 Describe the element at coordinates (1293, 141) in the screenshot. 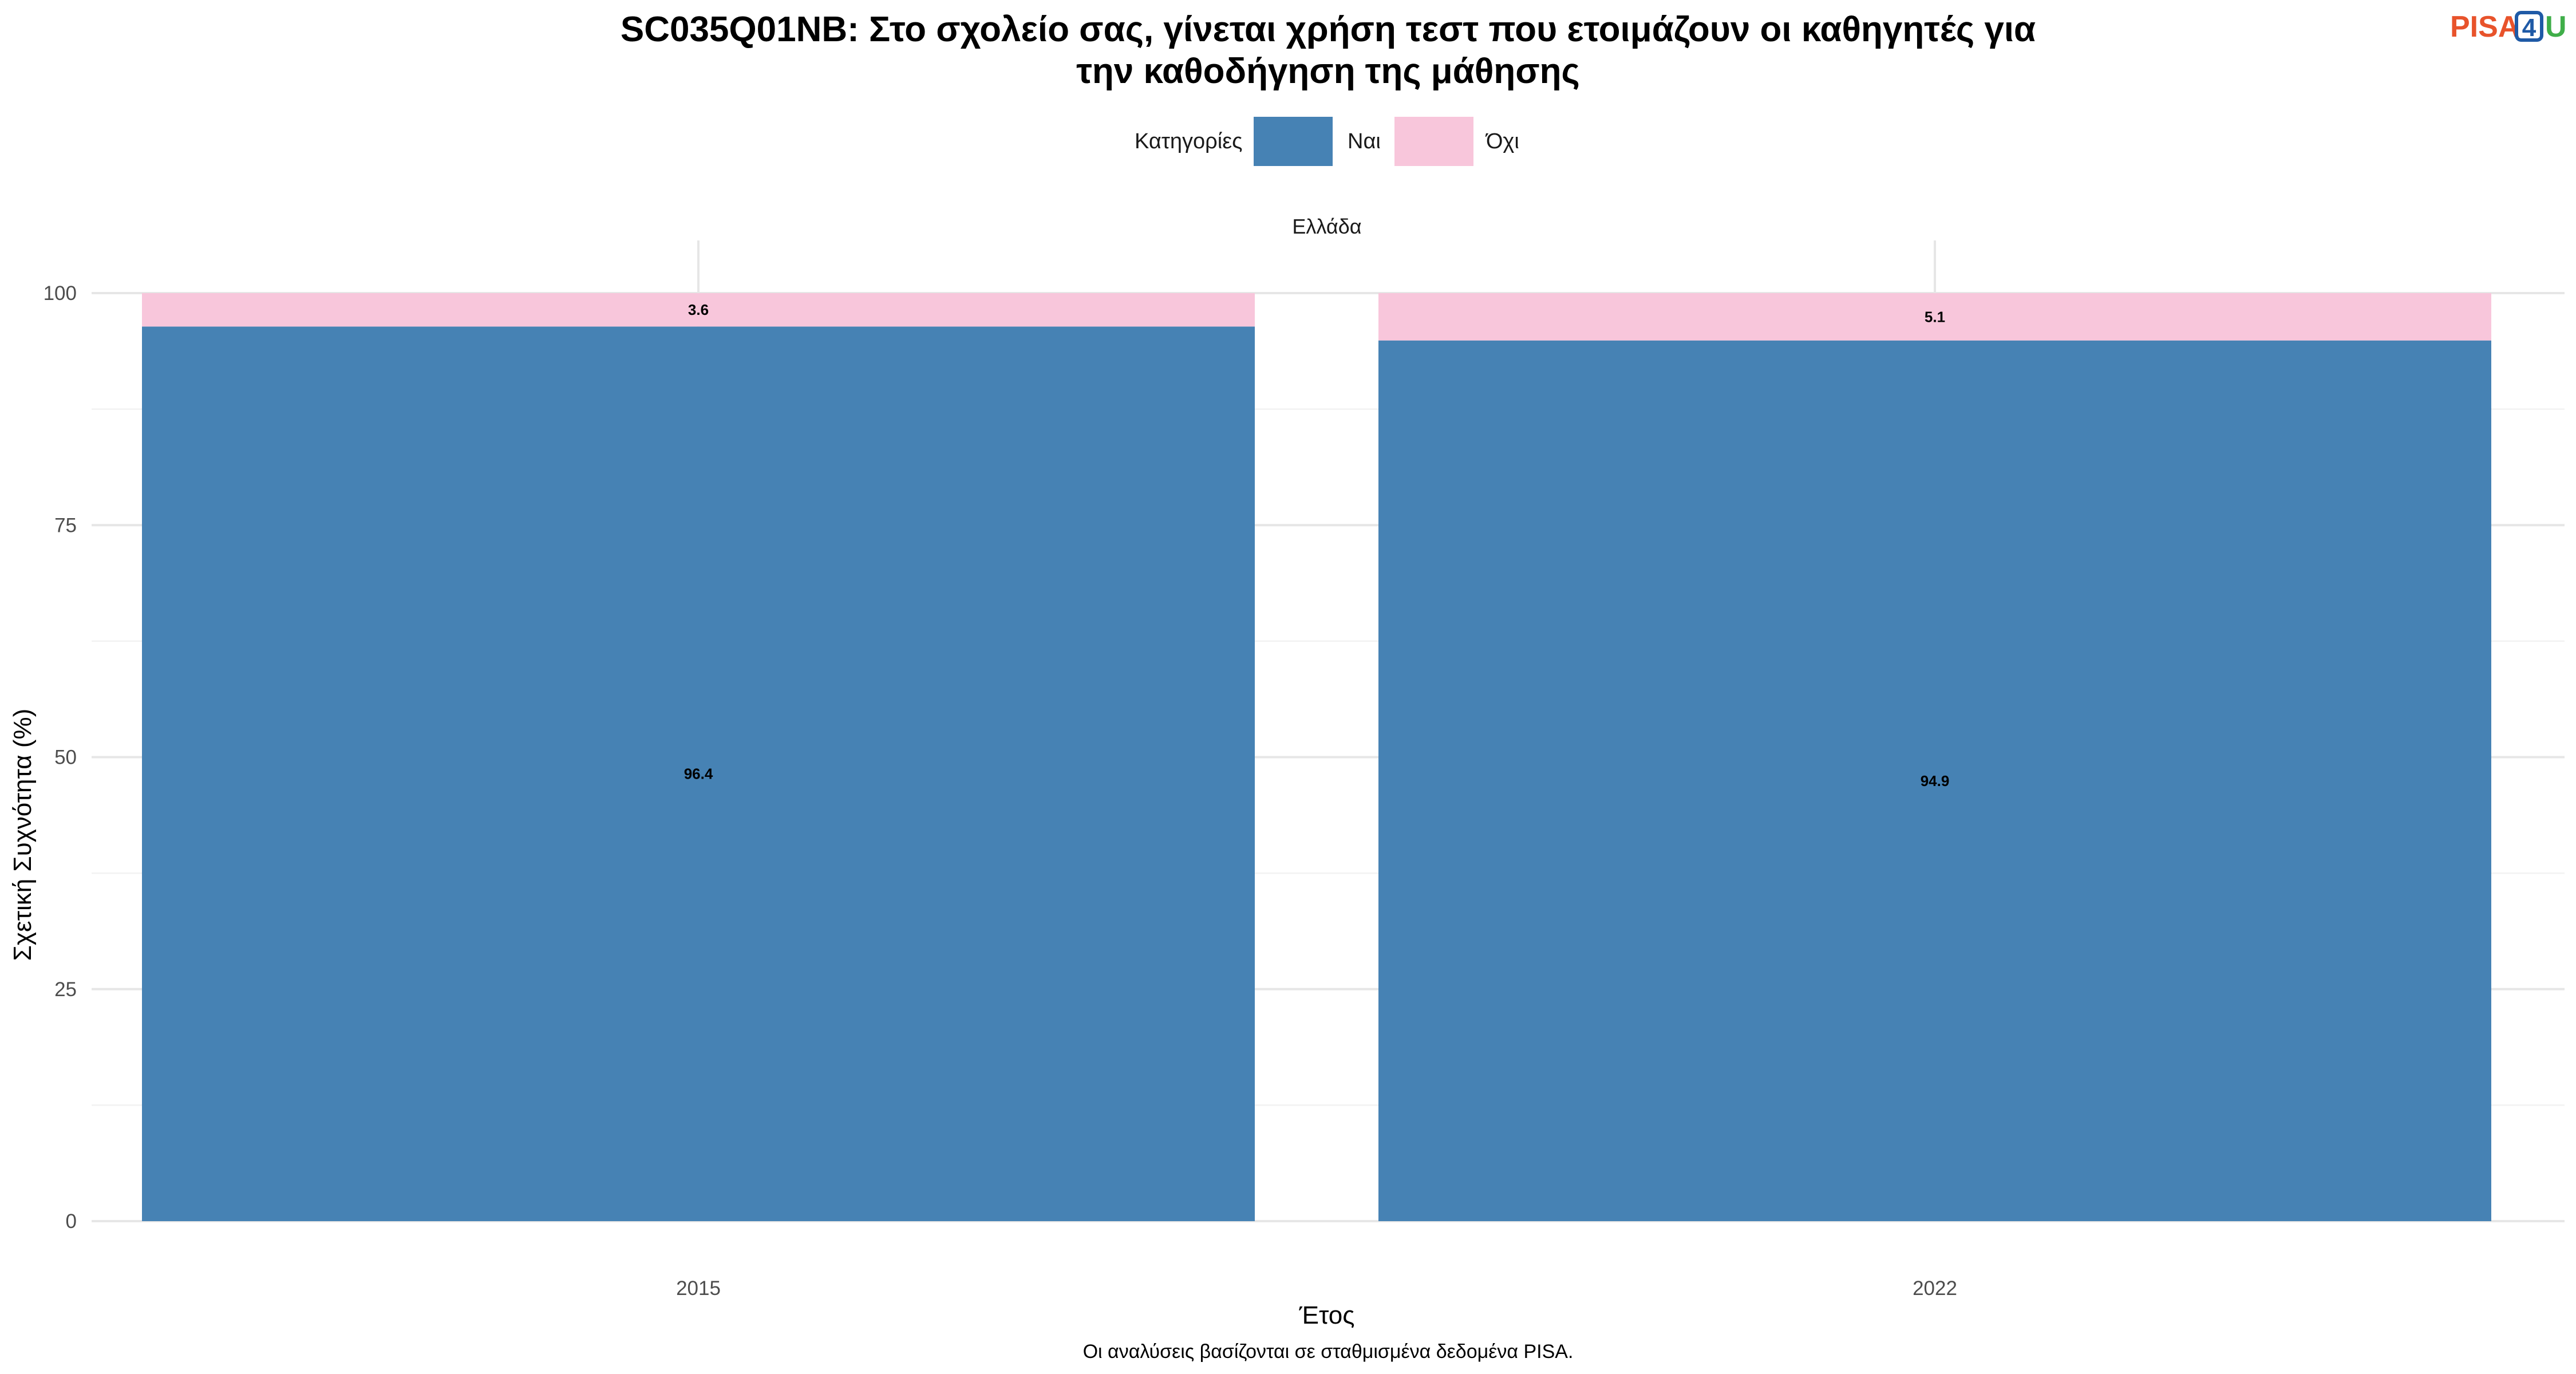

I see `legend-swatch-nai` at that location.